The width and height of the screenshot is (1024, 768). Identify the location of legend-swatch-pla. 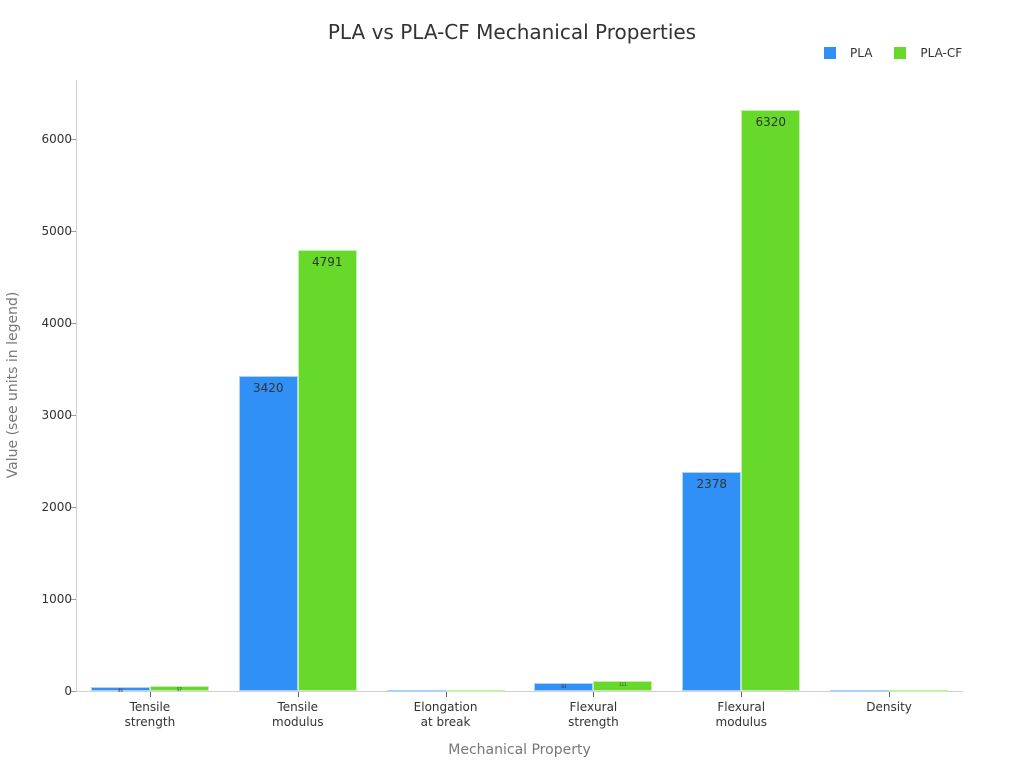
(830, 53).